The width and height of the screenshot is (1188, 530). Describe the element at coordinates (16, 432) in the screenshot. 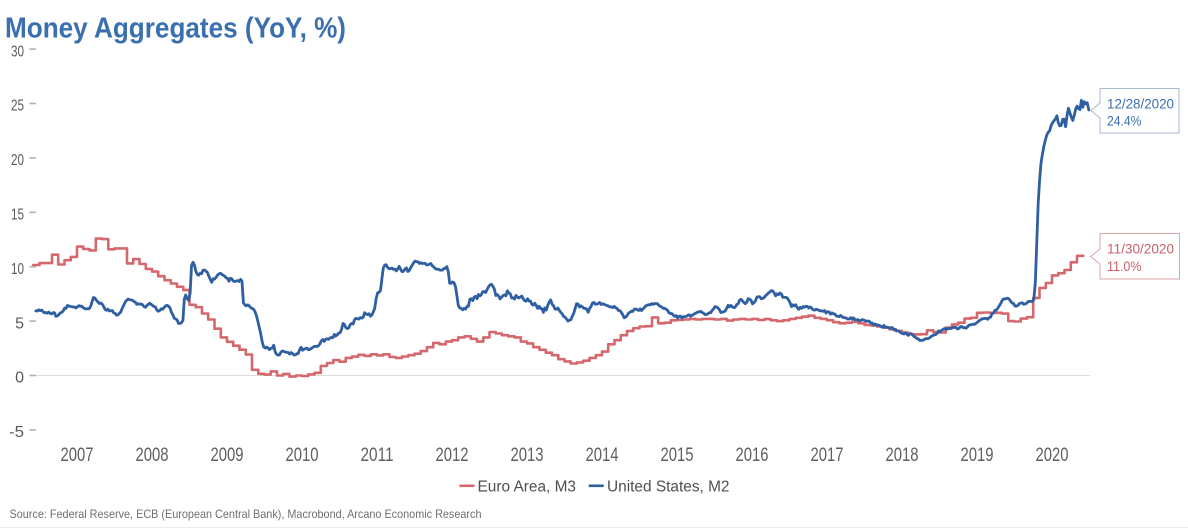

I see `svg-text: -5` at that location.